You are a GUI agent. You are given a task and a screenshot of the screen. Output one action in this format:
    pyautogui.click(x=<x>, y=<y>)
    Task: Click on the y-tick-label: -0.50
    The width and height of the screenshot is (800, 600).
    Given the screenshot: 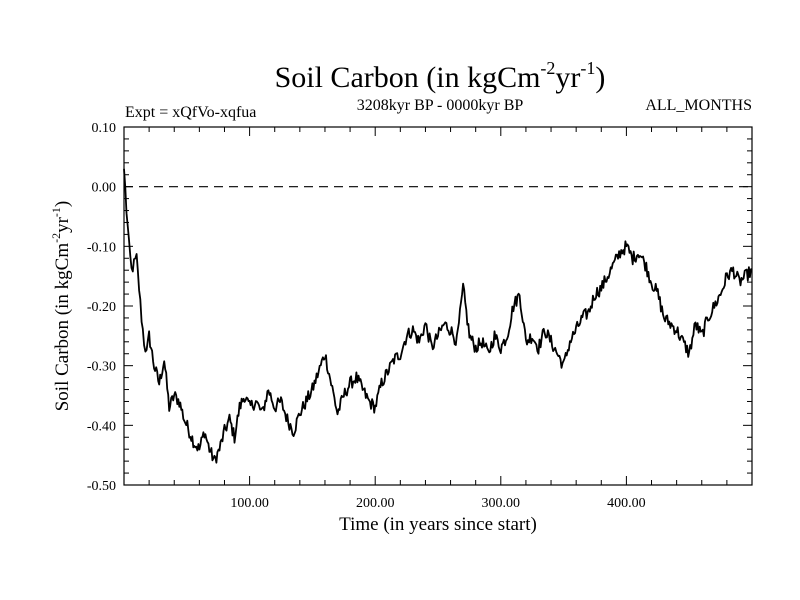 What is the action you would take?
    pyautogui.click(x=101, y=486)
    